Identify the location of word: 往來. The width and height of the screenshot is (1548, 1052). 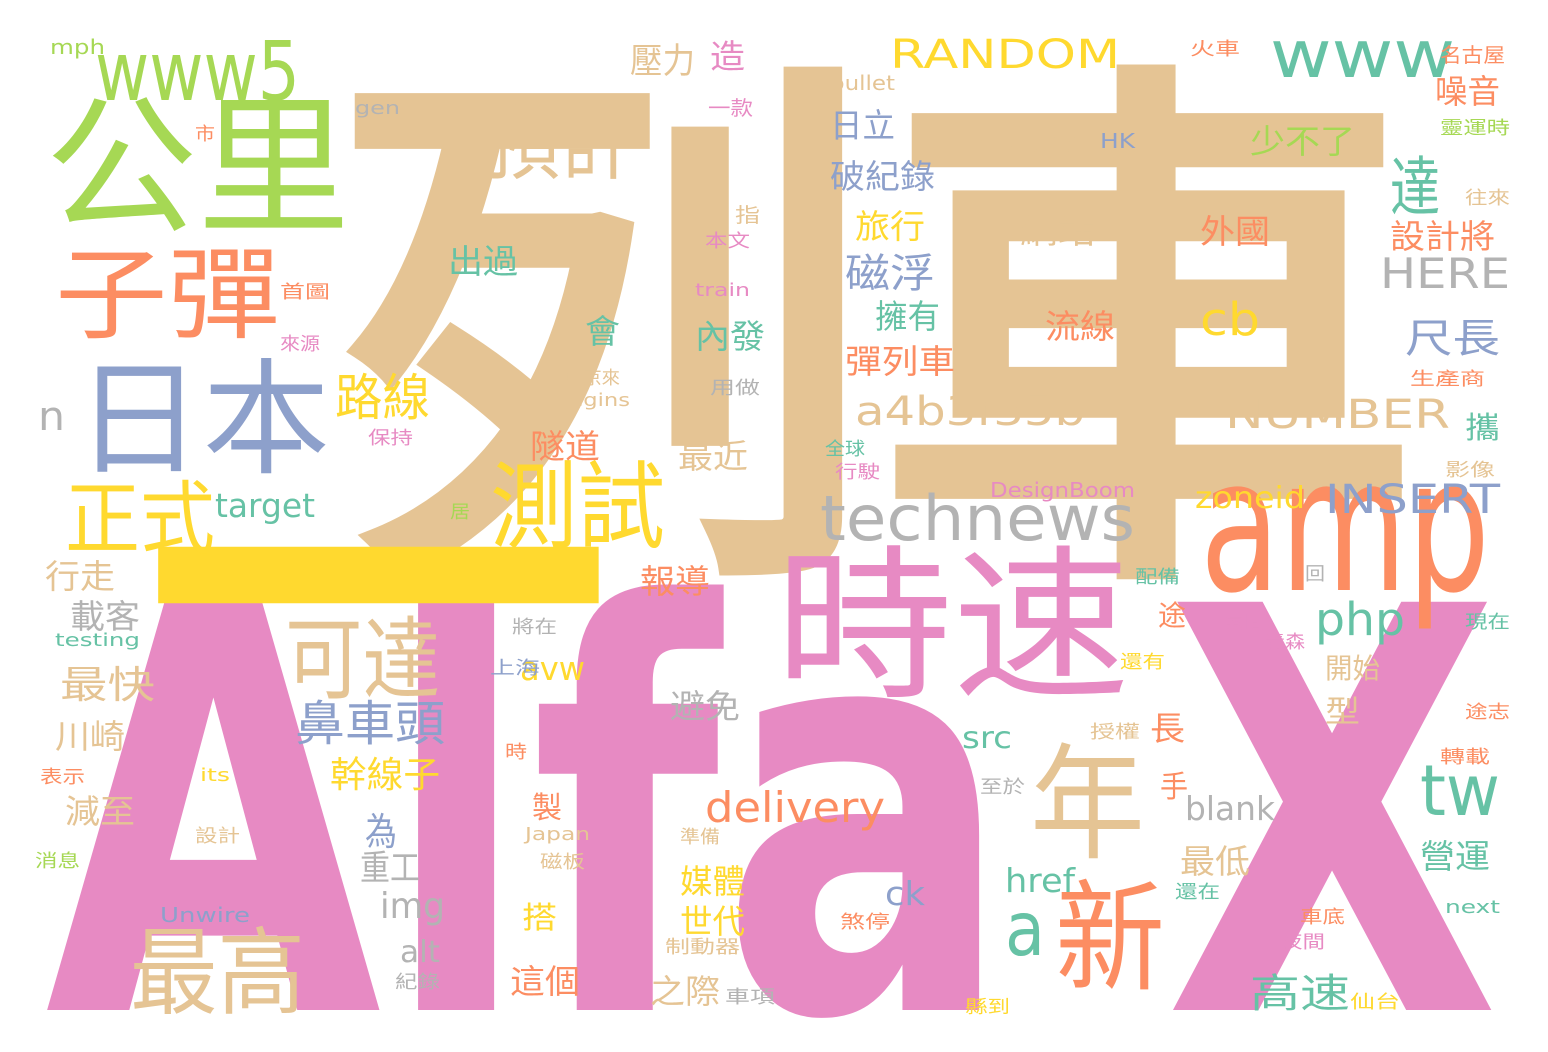
(1487, 198).